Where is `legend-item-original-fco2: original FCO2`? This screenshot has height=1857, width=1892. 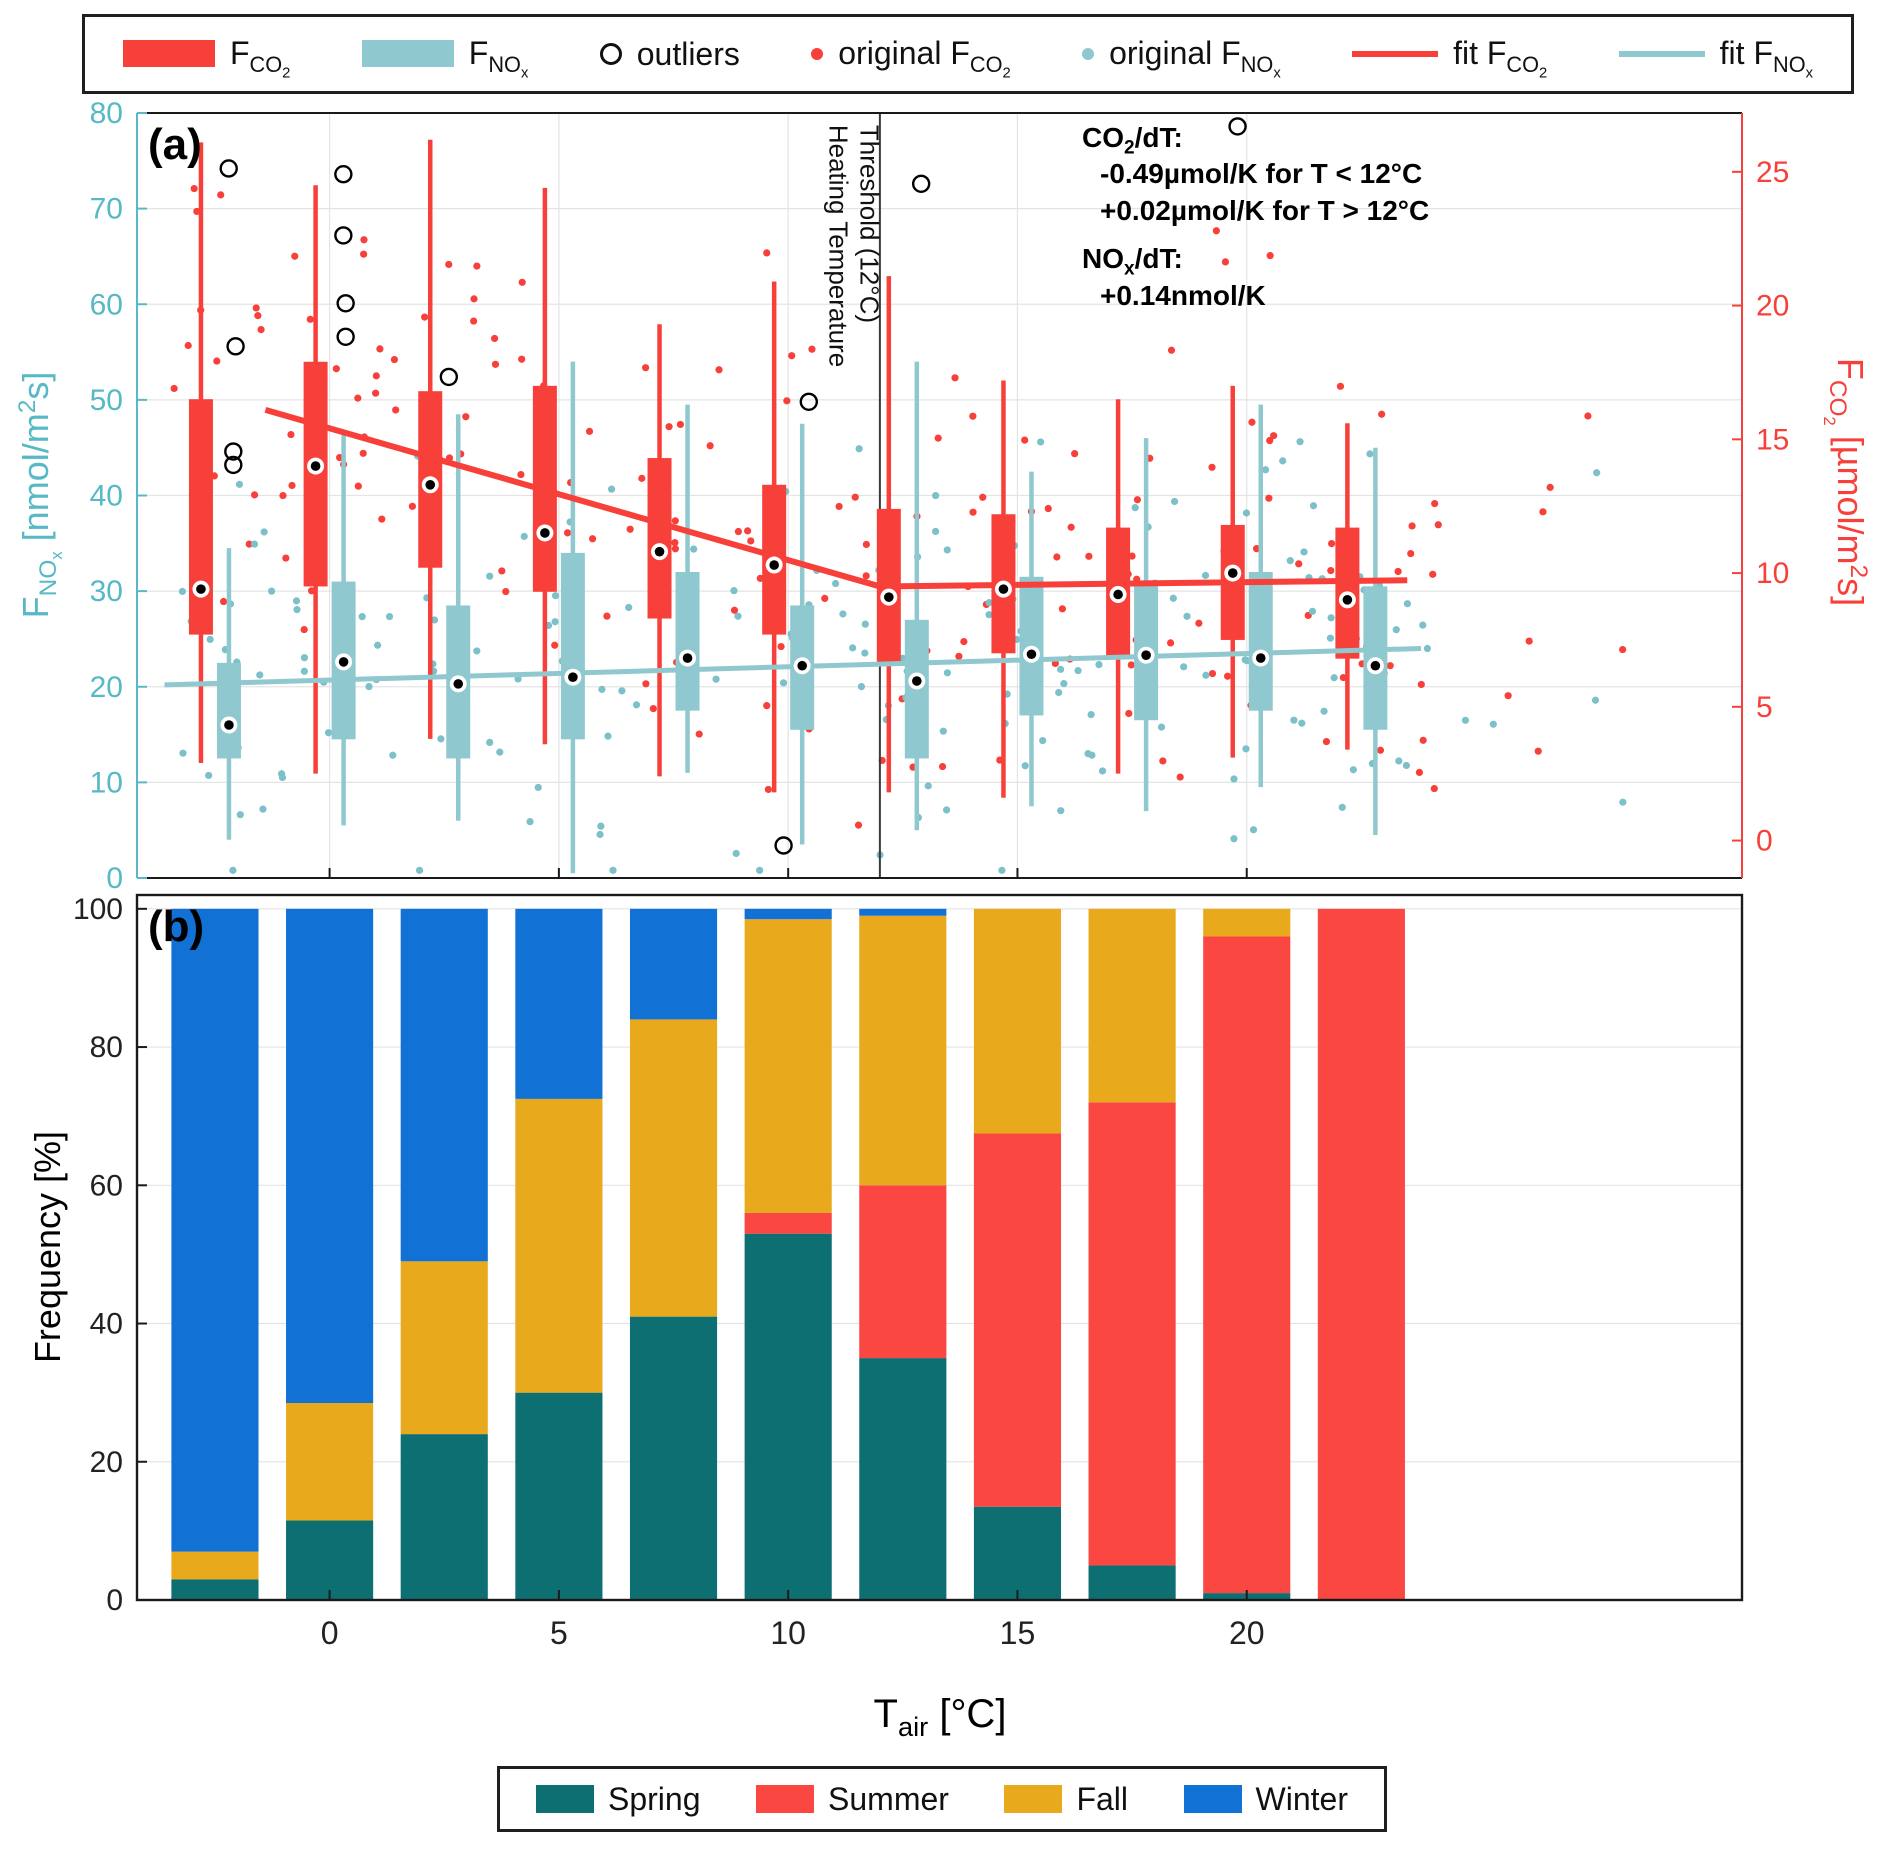 legend-item-original-fco2: original FCO2 is located at coordinates (911, 58).